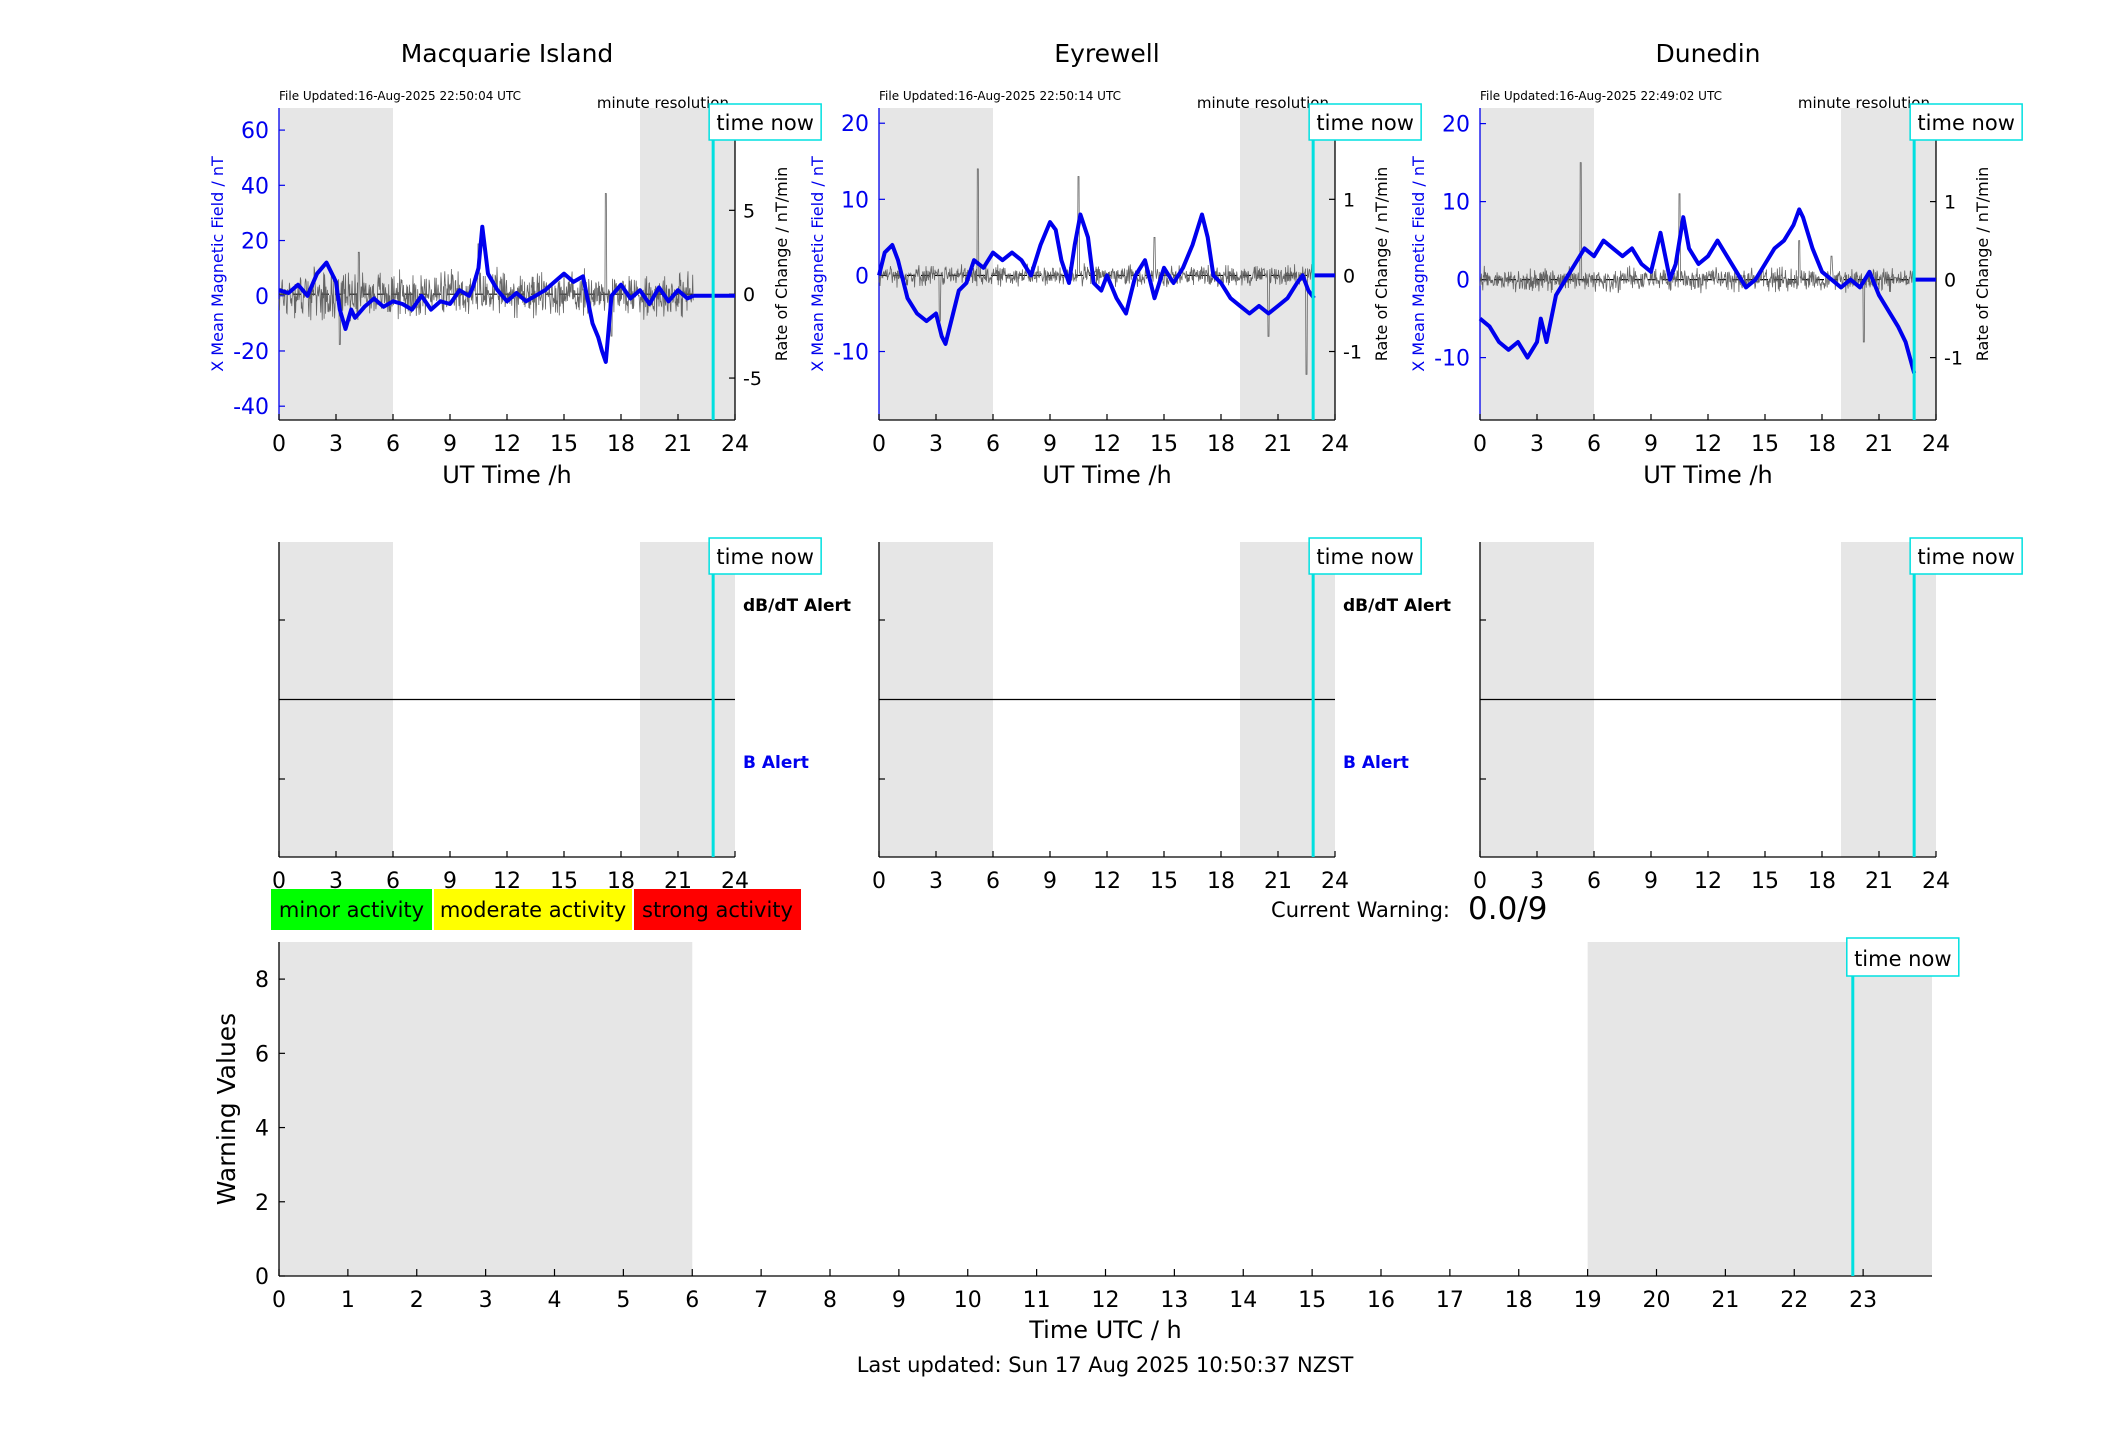  I want to click on legend-label: minor activity, so click(351, 910).